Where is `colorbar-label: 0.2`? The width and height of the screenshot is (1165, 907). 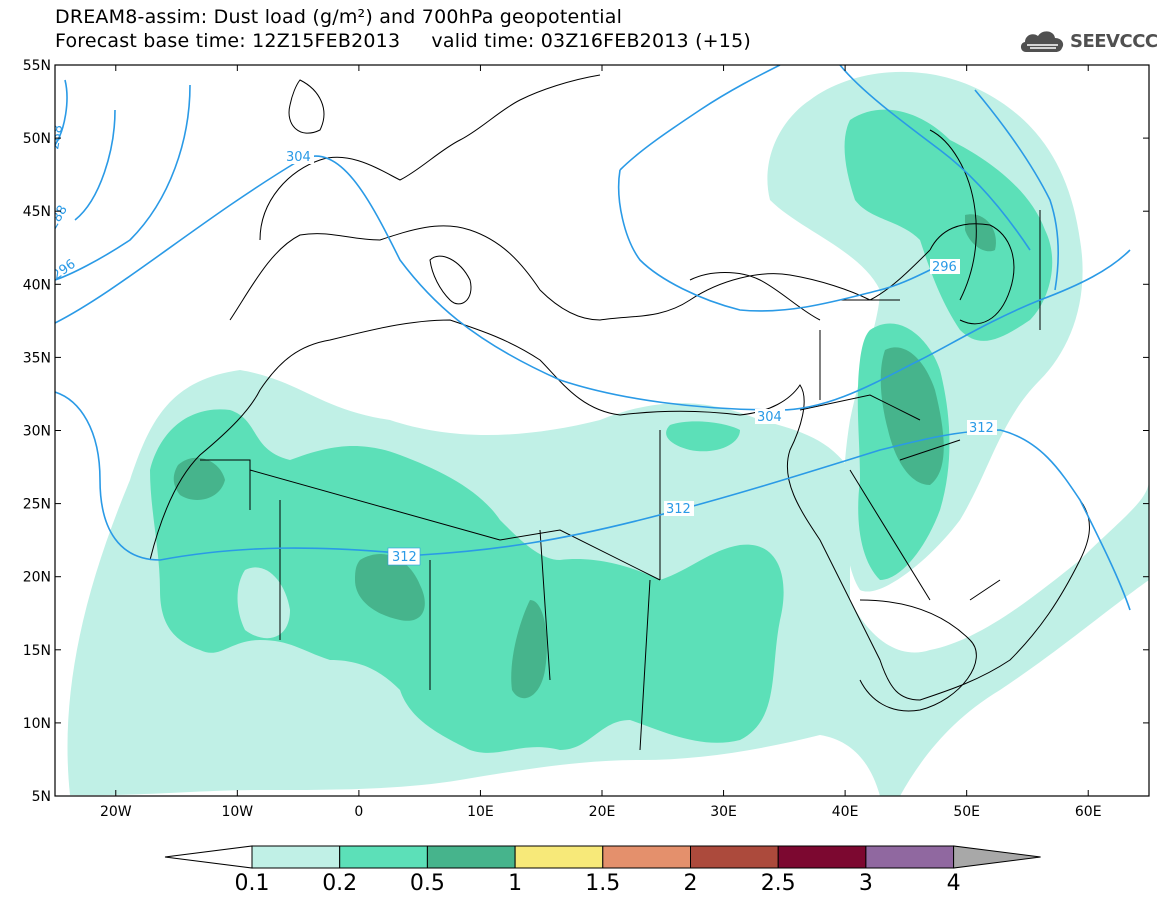 colorbar-label: 0.2 is located at coordinates (339, 883).